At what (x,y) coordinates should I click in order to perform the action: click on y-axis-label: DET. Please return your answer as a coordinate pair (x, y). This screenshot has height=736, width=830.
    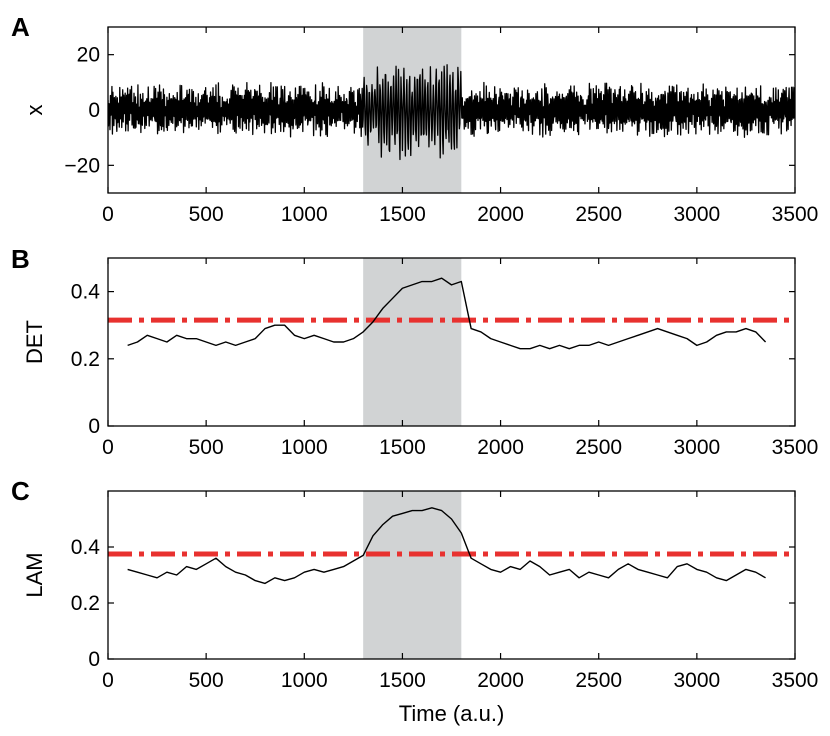
    Looking at the image, I should click on (34, 342).